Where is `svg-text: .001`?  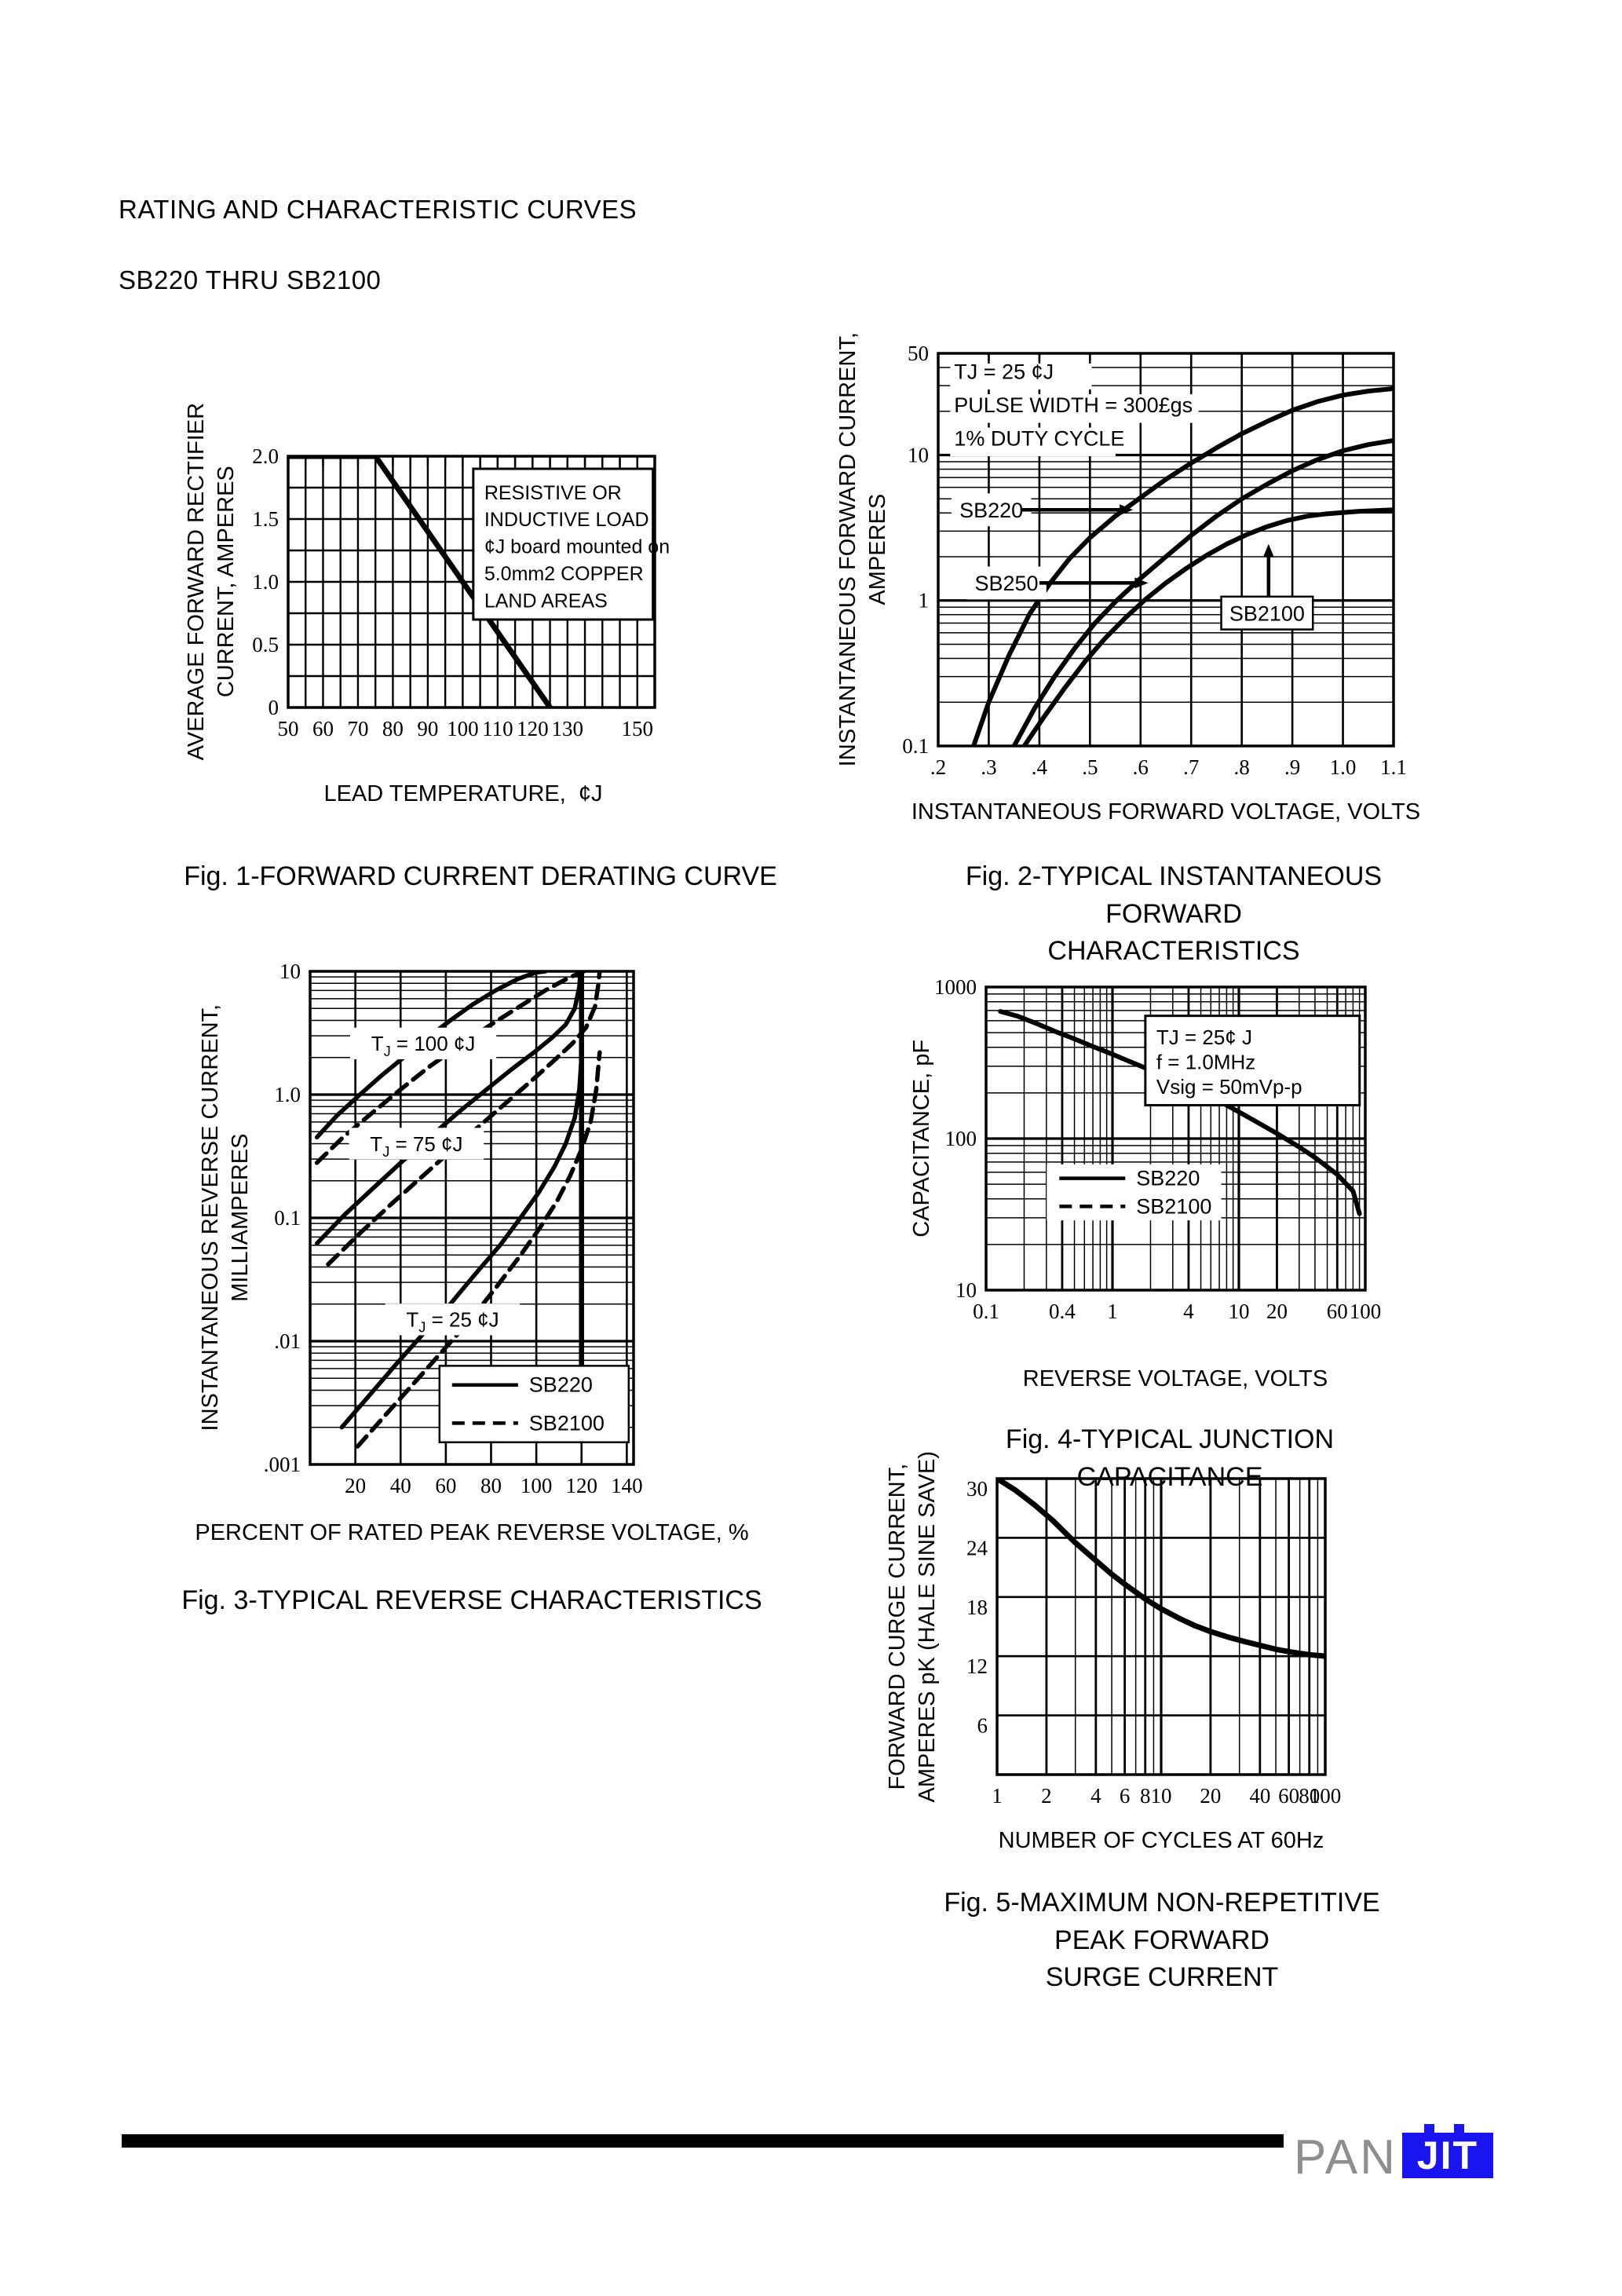 svg-text: .001 is located at coordinates (282, 1465).